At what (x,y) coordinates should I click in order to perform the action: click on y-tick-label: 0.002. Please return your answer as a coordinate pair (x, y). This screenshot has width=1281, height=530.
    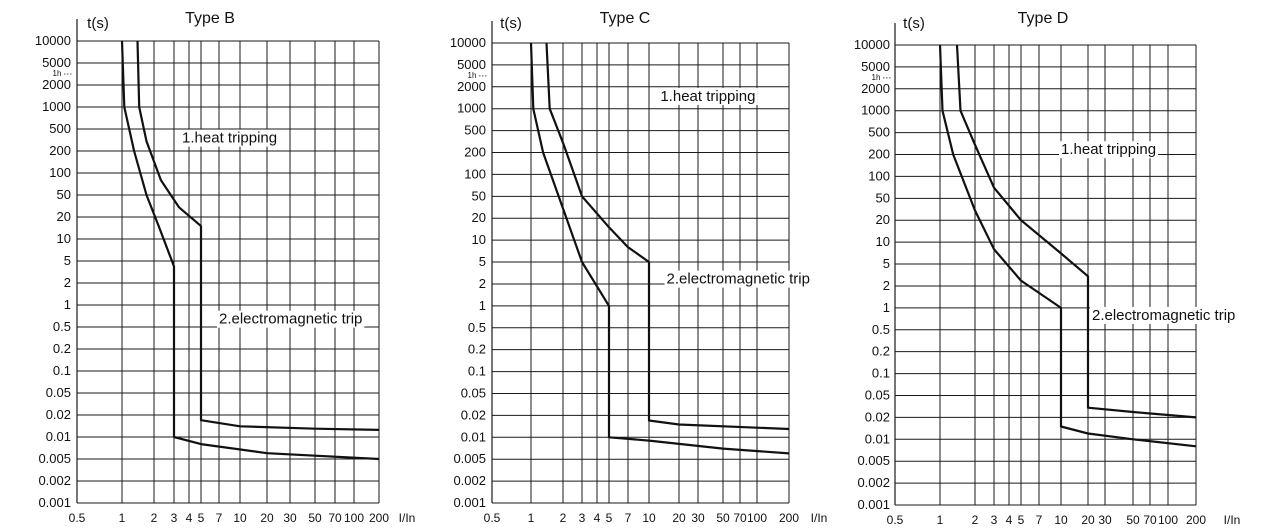
    Looking at the image, I should click on (873, 482).